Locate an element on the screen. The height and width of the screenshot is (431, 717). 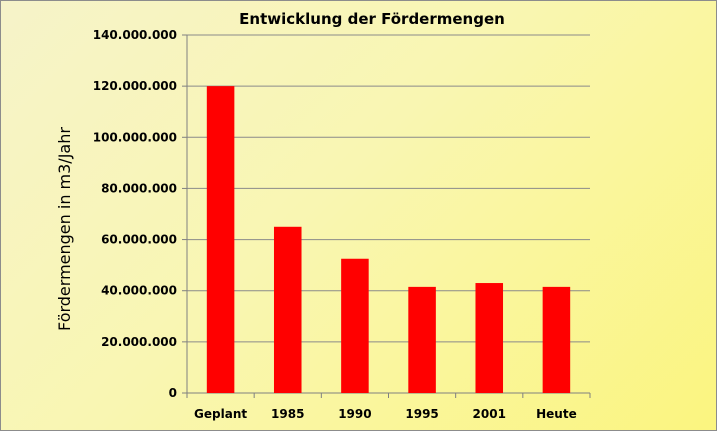
x-tick-labels: Geplant 1985 1990 1995 2001 Heute is located at coordinates (385, 414).